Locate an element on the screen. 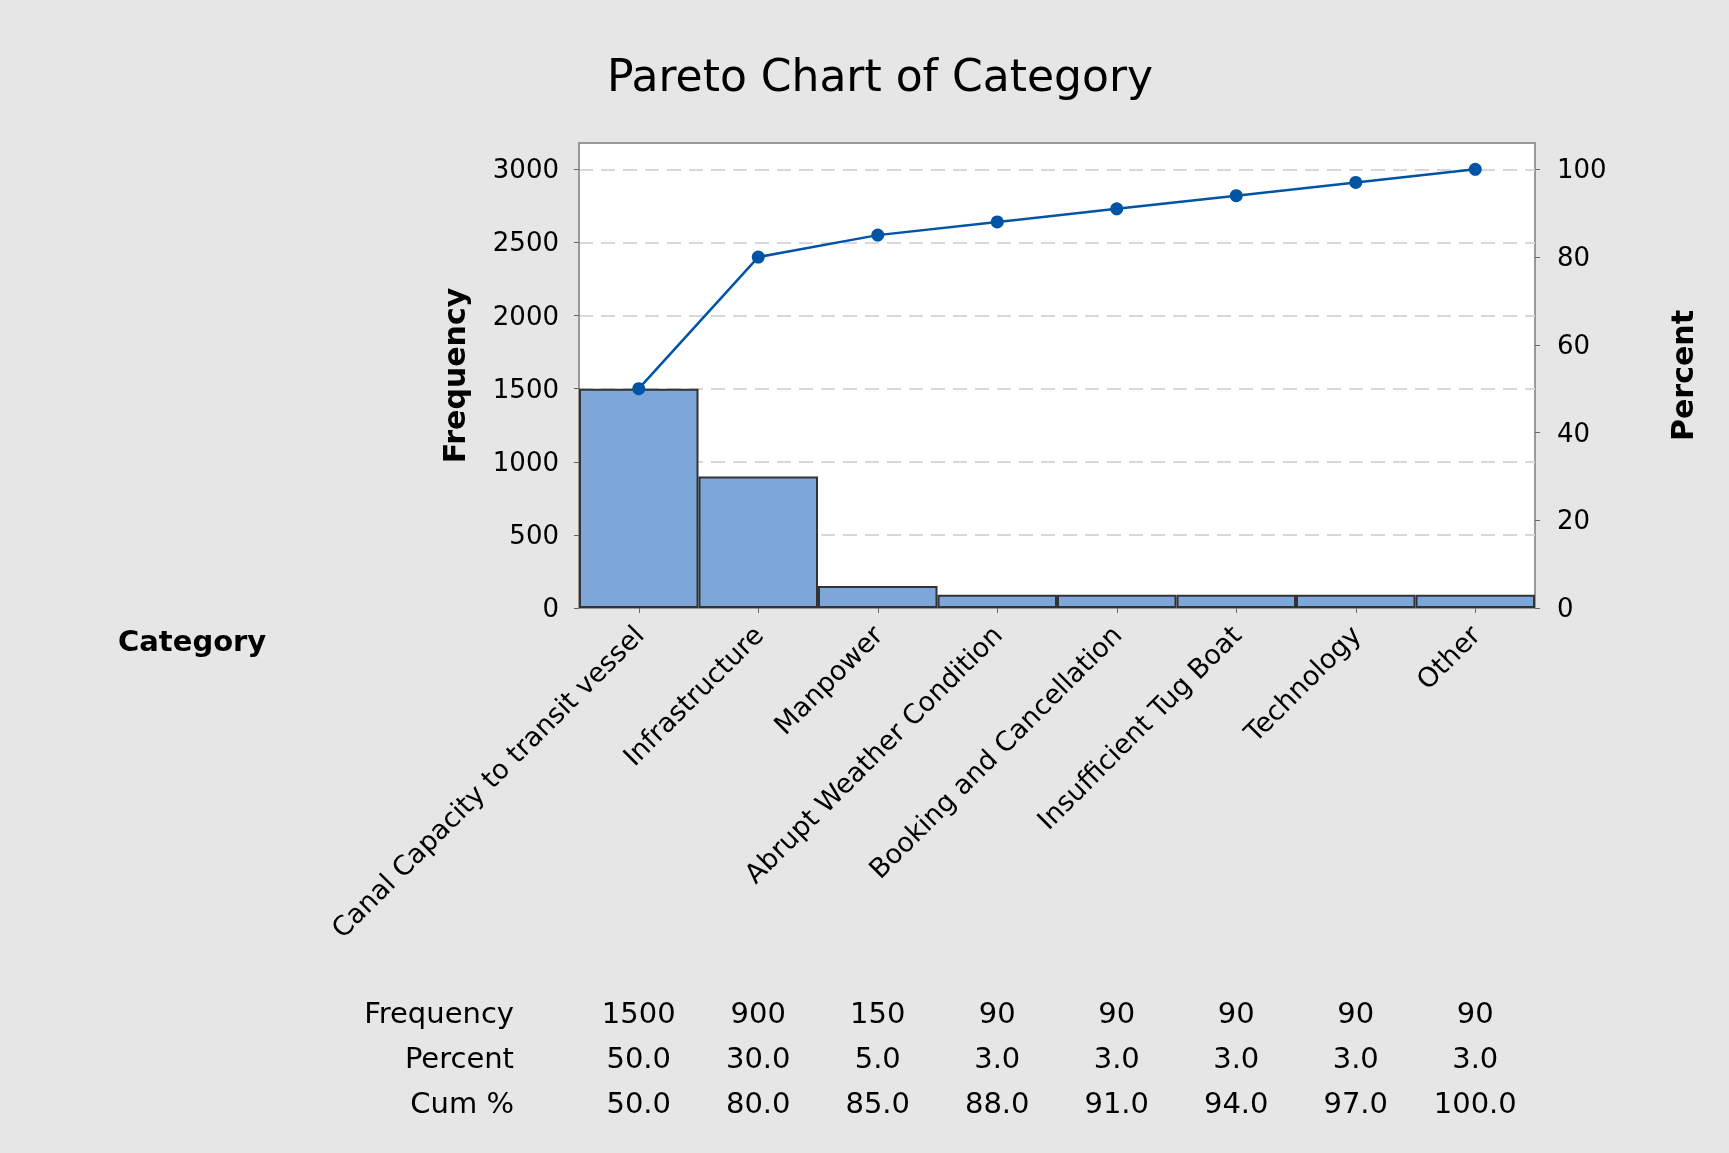 This screenshot has width=1729, height=1153. y-tick-label: 2000 is located at coordinates (525, 315).